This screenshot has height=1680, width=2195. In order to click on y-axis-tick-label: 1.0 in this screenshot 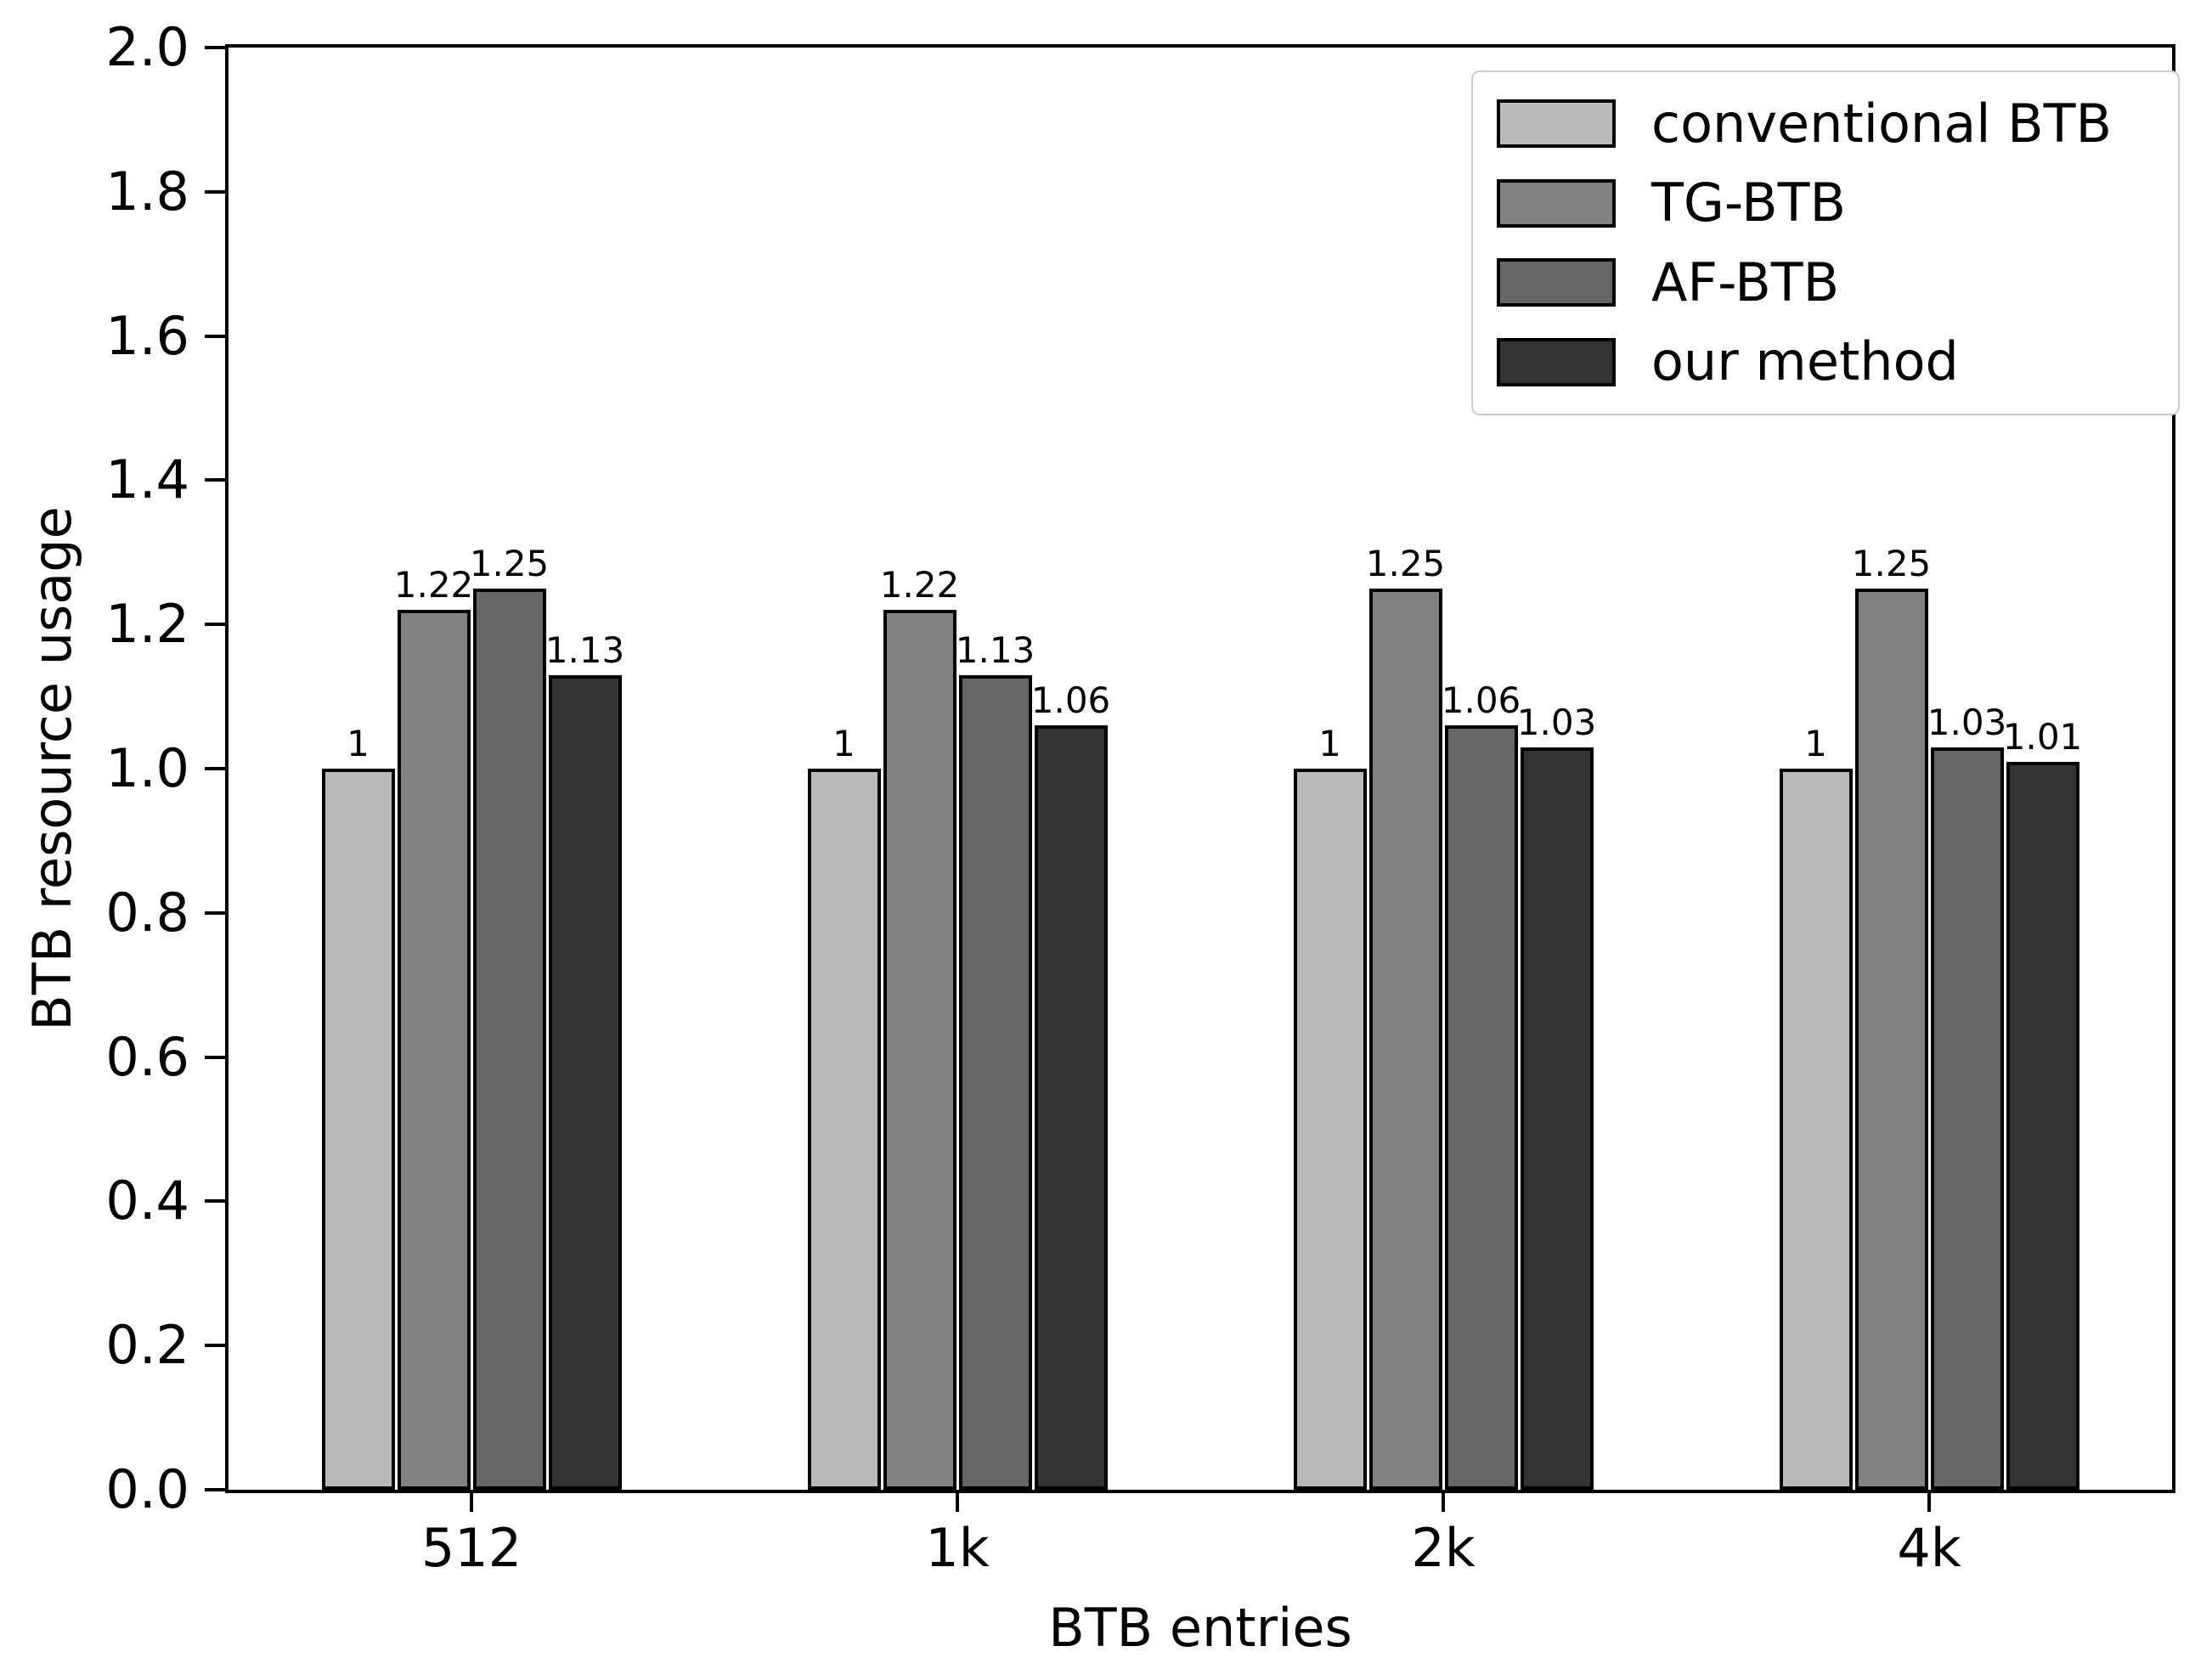, I will do `click(147, 768)`.